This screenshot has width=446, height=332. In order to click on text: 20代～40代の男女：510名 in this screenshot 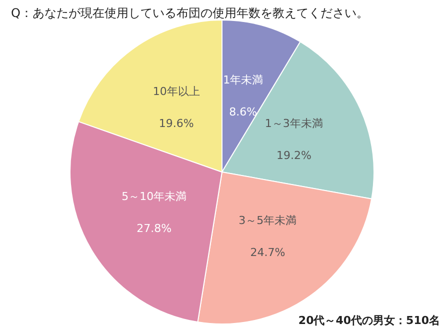, I will do `click(369, 320)`.